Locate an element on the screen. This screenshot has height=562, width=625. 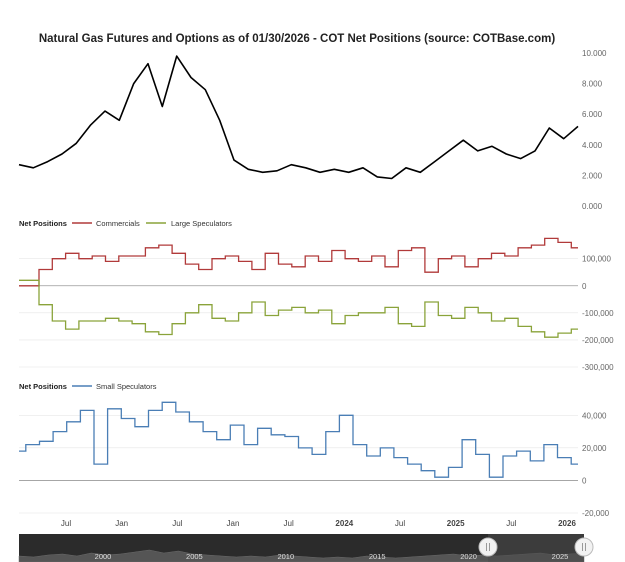
x-axis: Jul Jan Jul Jan Jul 2024 Jul 2025 Jul 2026 is located at coordinates (319, 523).